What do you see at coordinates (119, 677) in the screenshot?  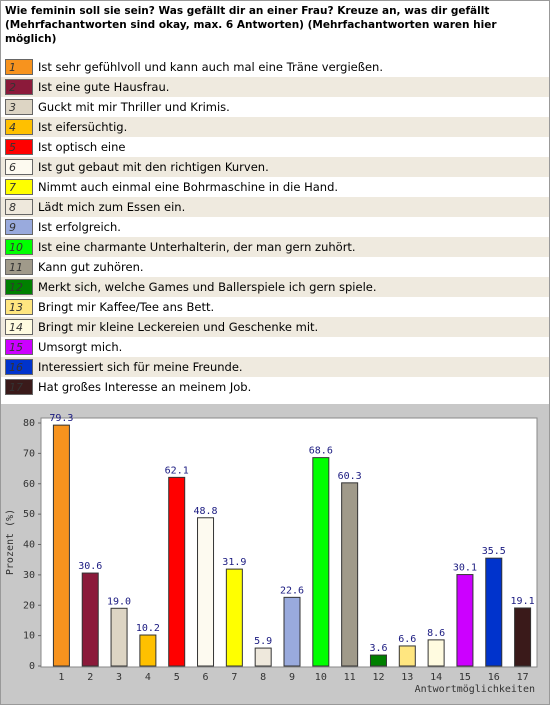 I see `x-tick-label: 3` at bounding box center [119, 677].